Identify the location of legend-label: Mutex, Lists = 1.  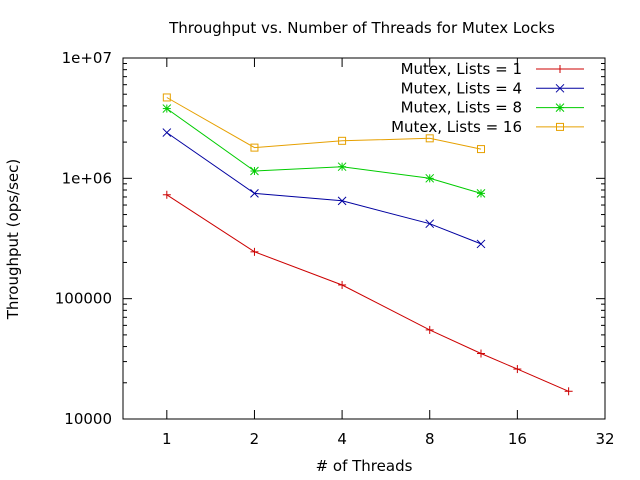
(461, 69).